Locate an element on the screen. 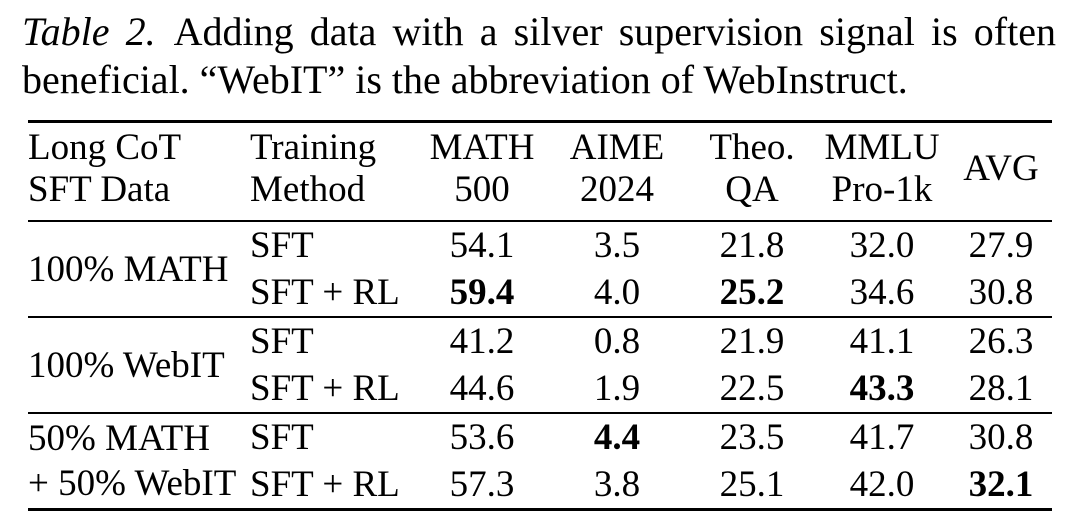  group-label: 50% MATH + 50% WebIT is located at coordinates (132, 461).